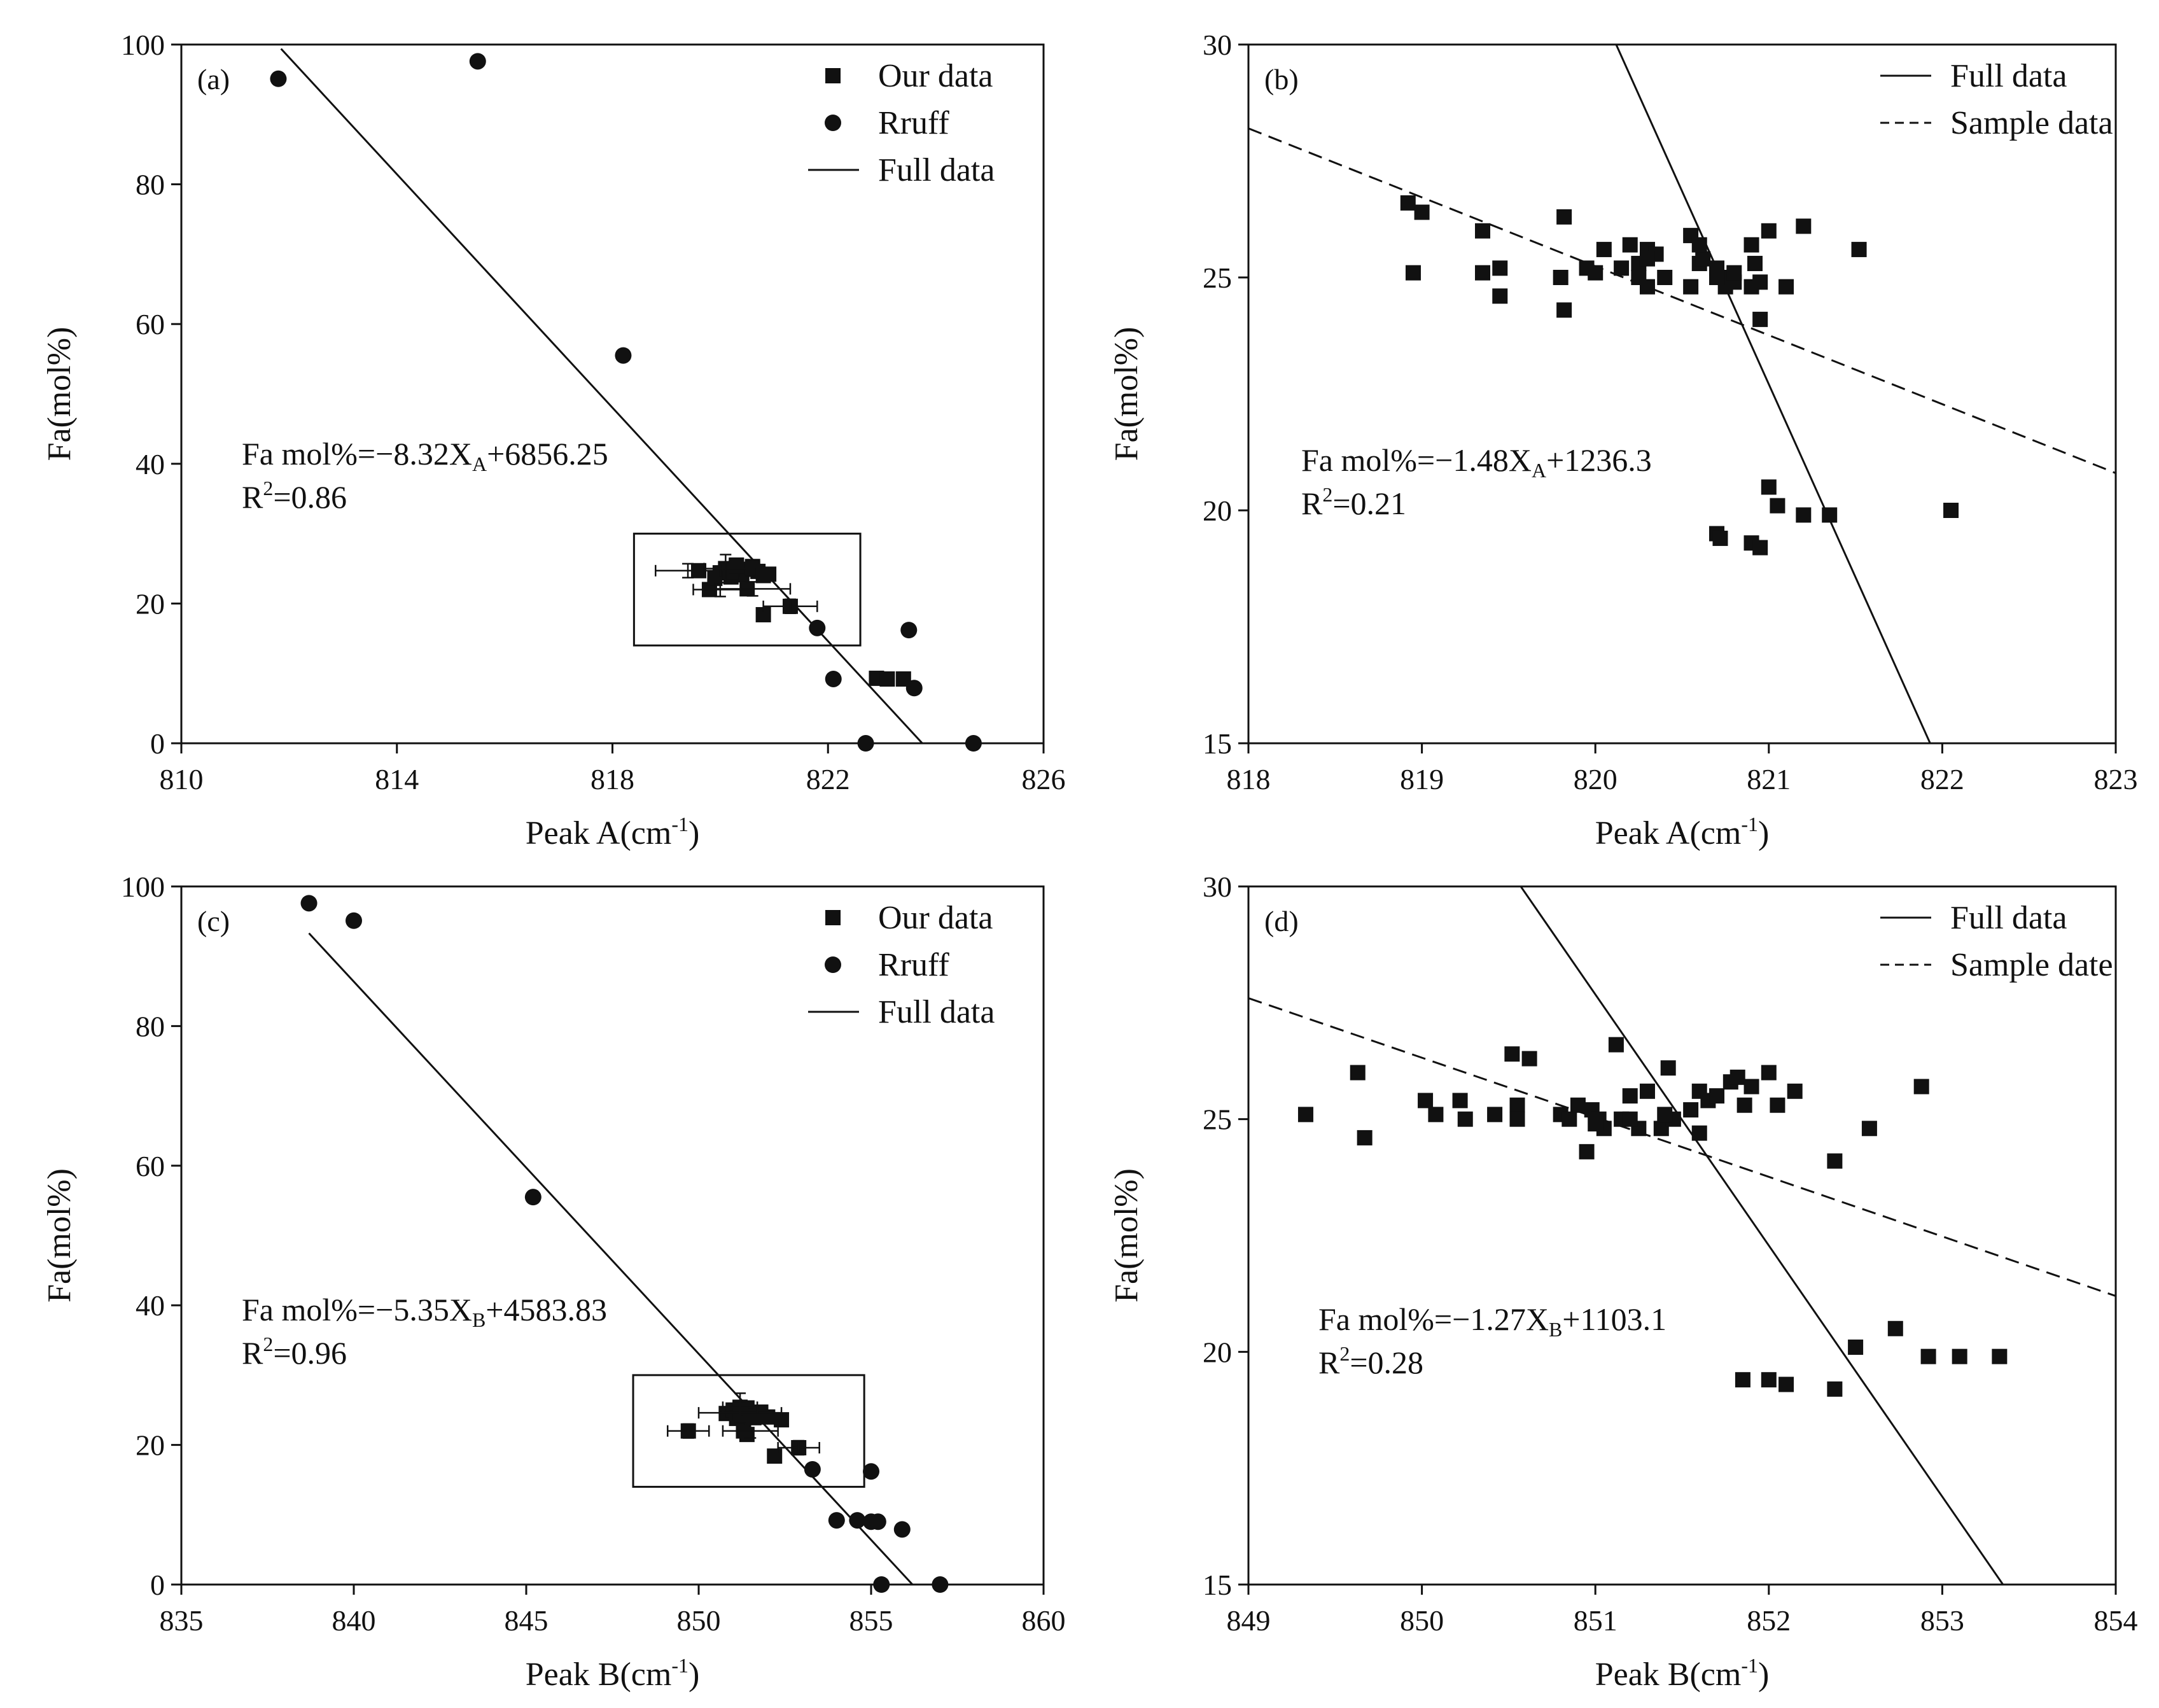  What do you see at coordinates (2031, 123) in the screenshot?
I see `legend-label: Sample data` at bounding box center [2031, 123].